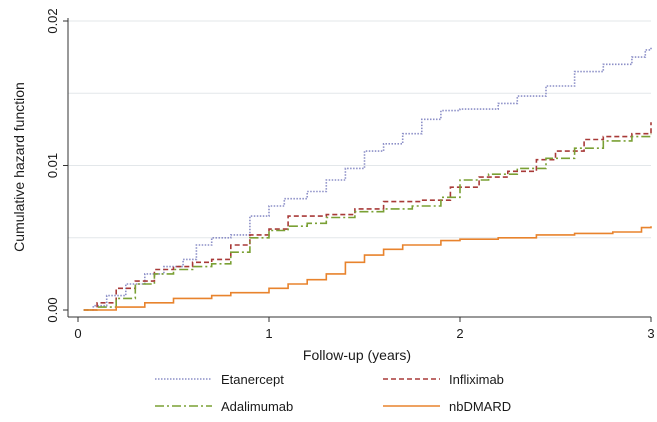 The height and width of the screenshot is (422, 657). Describe the element at coordinates (252, 379) in the screenshot. I see `legend-label-etanercept: Etanercept` at that location.